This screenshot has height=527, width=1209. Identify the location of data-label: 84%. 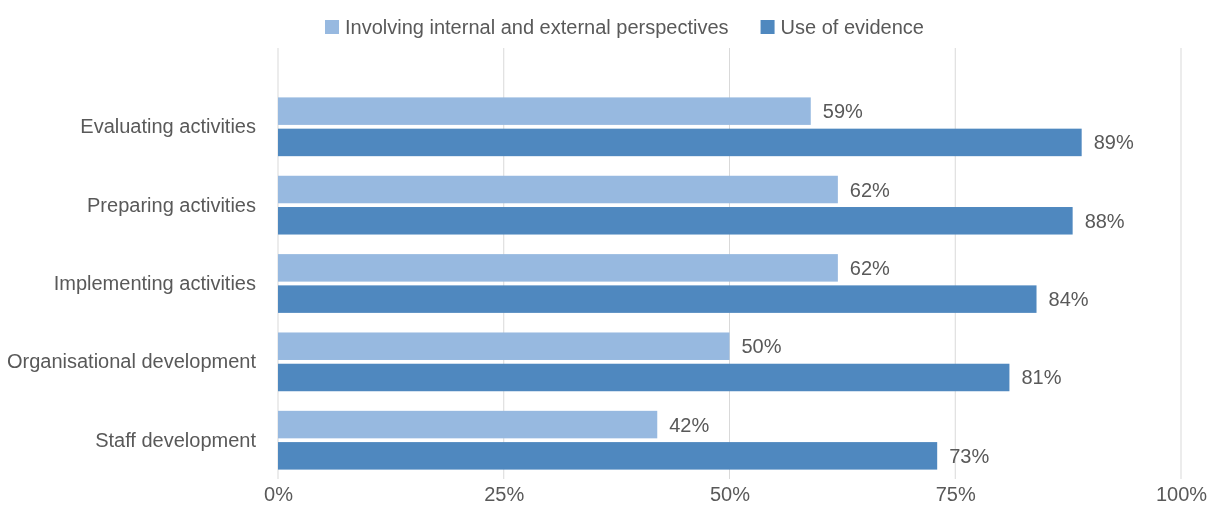
(1068, 299).